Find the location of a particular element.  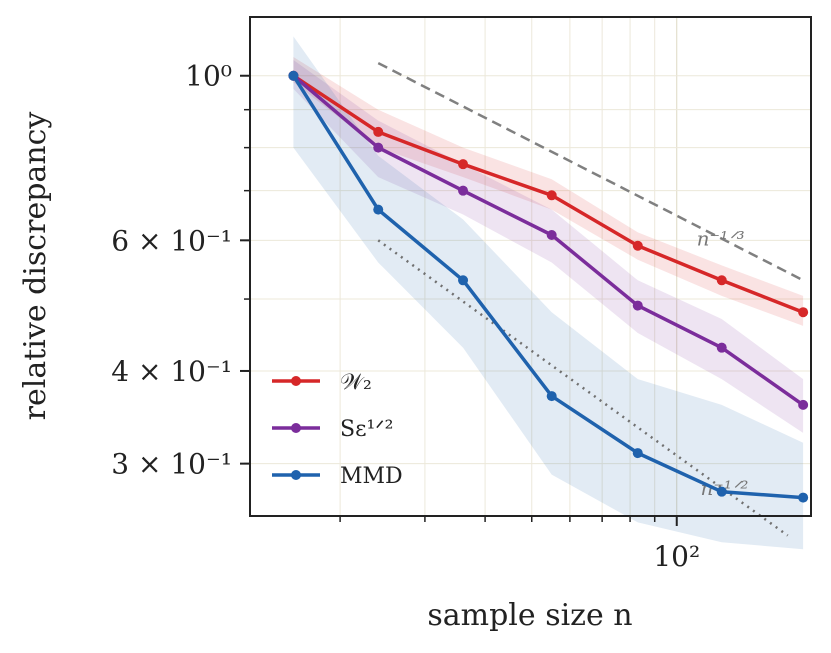

y-tick-label: 4 × 10⁻¹ is located at coordinates (171, 371).